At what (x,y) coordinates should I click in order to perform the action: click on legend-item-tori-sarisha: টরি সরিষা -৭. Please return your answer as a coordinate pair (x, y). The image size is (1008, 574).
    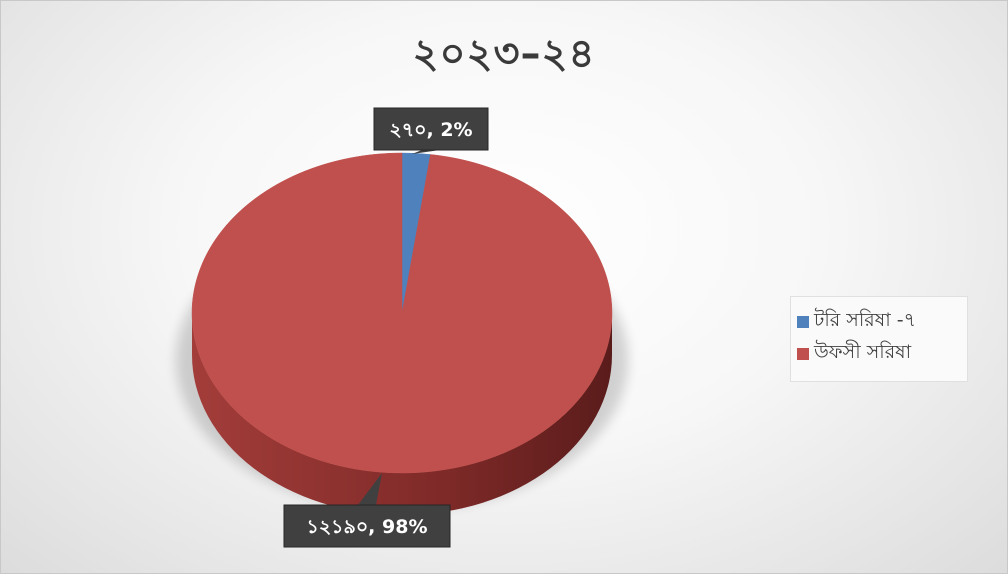
    Looking at the image, I should click on (856, 322).